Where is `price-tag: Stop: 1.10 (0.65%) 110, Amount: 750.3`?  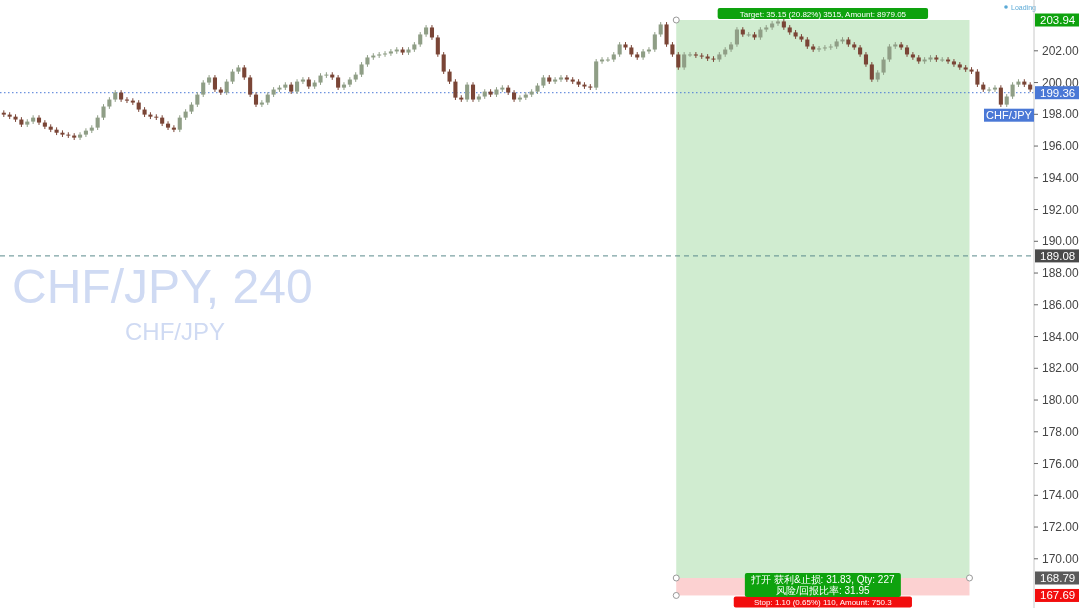
price-tag: Stop: 1.10 (0.65%) 110, Amount: 750.3 is located at coordinates (822, 602).